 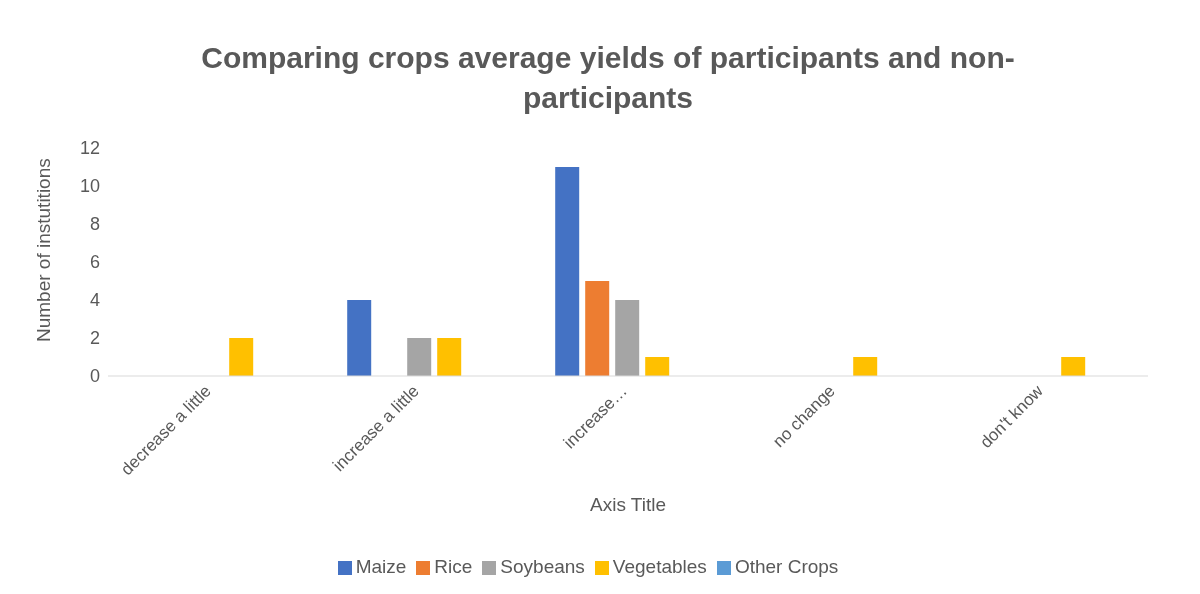 I want to click on y-tick-label: 4, so click(x=94, y=300).